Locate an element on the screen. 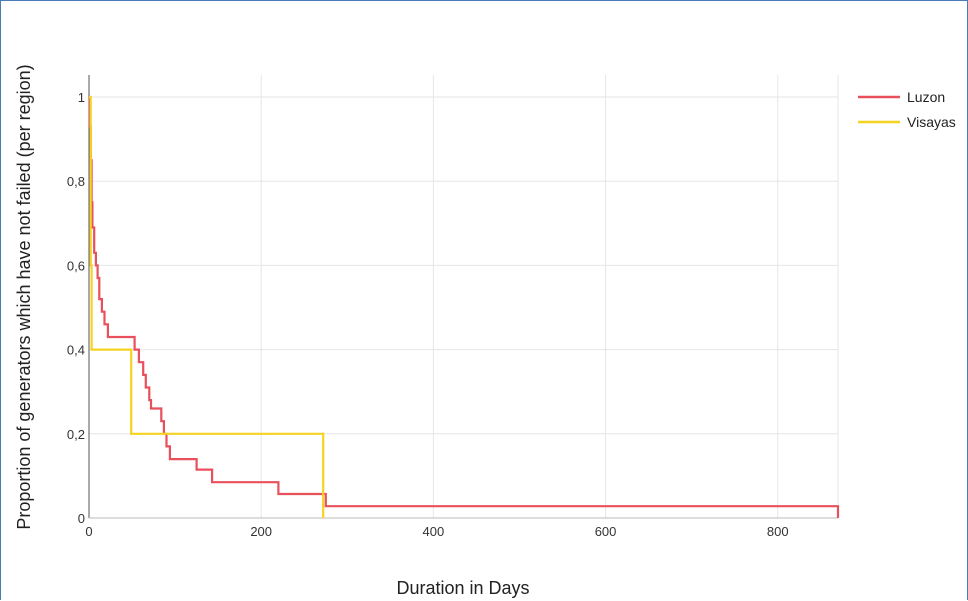 This screenshot has width=968, height=601. legend-label-visayas: Visayas is located at coordinates (931, 122).